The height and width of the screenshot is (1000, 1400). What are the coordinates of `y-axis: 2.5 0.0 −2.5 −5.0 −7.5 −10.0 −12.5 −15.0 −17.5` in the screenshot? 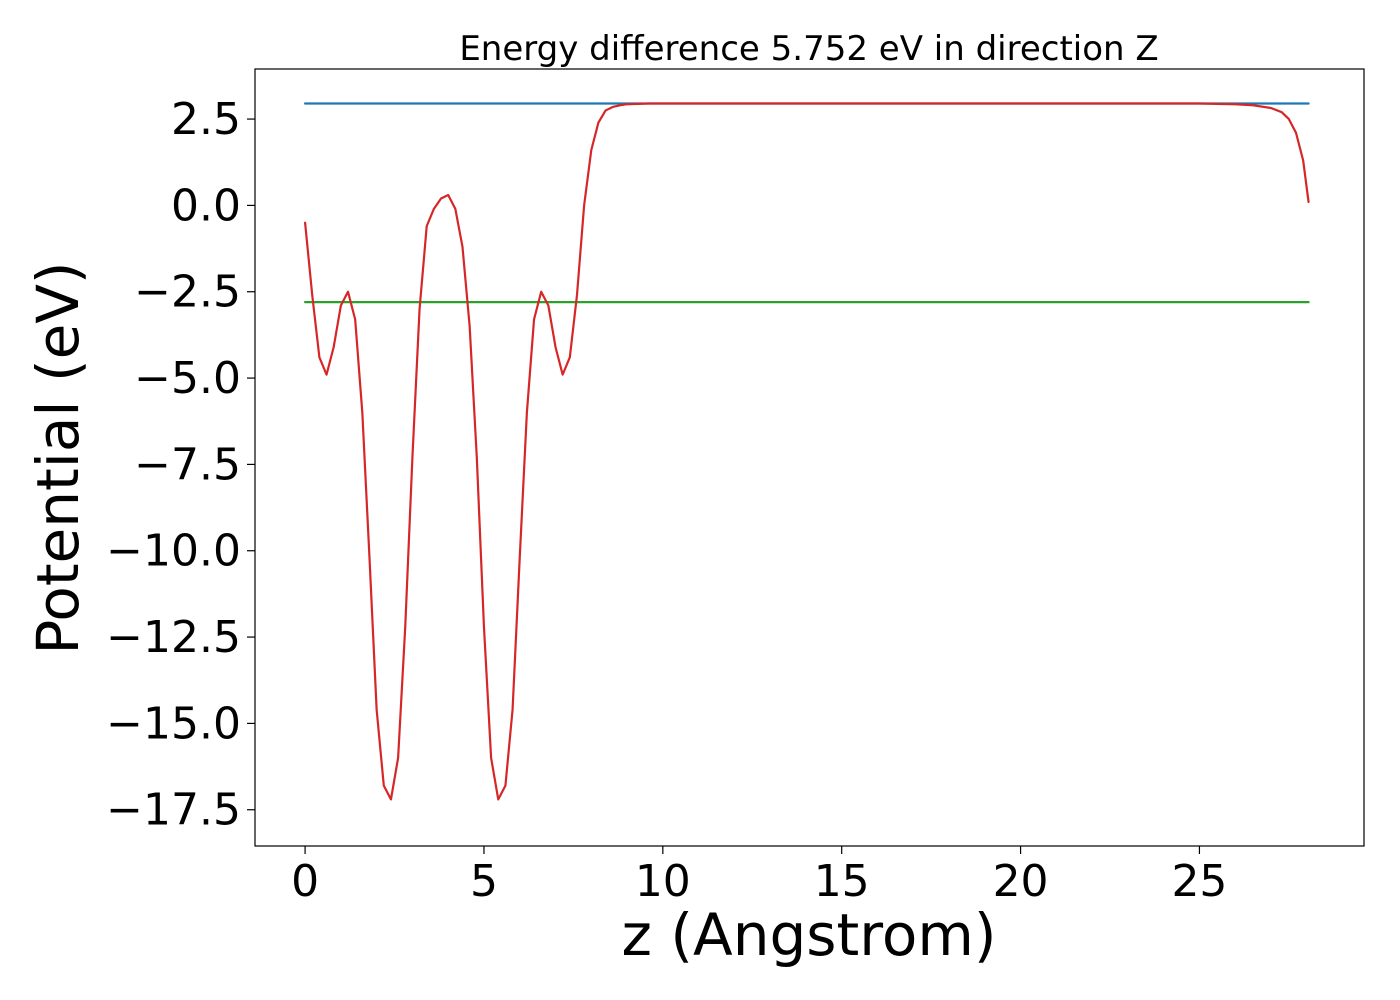 It's located at (180, 465).